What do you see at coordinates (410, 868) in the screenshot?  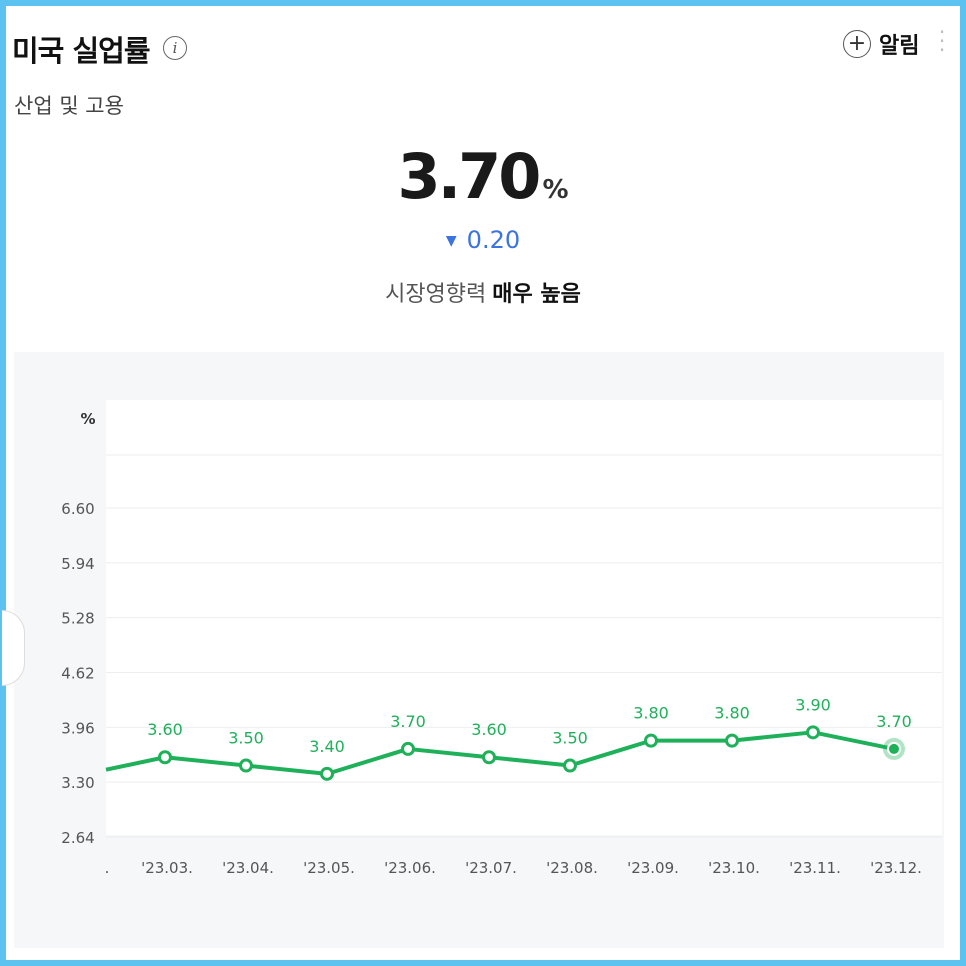 I see `x-tick-label: '23.06.` at bounding box center [410, 868].